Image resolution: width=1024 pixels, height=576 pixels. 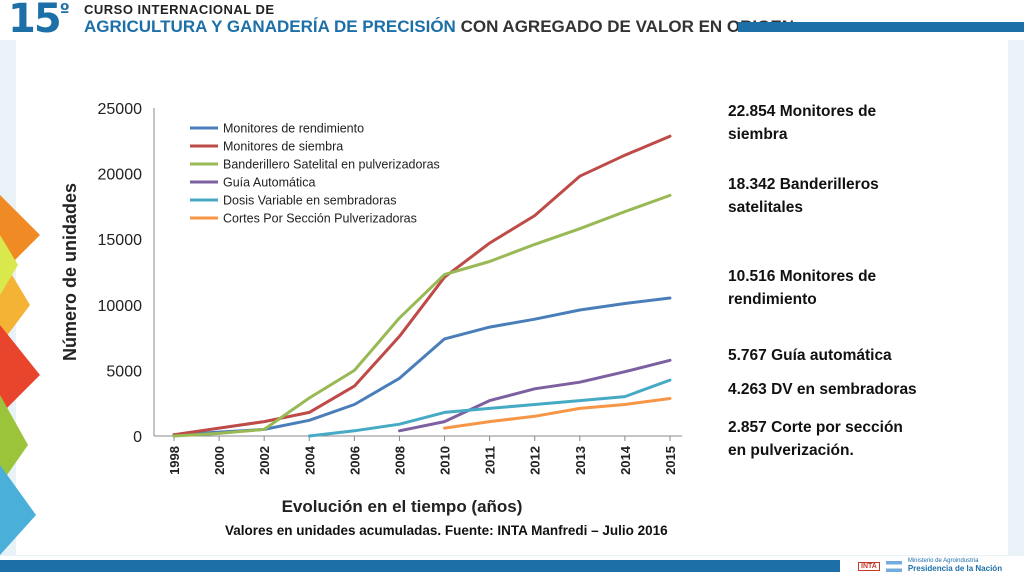 I want to click on x-axis-title: Evolución en el tiempo (años), so click(x=402, y=506).